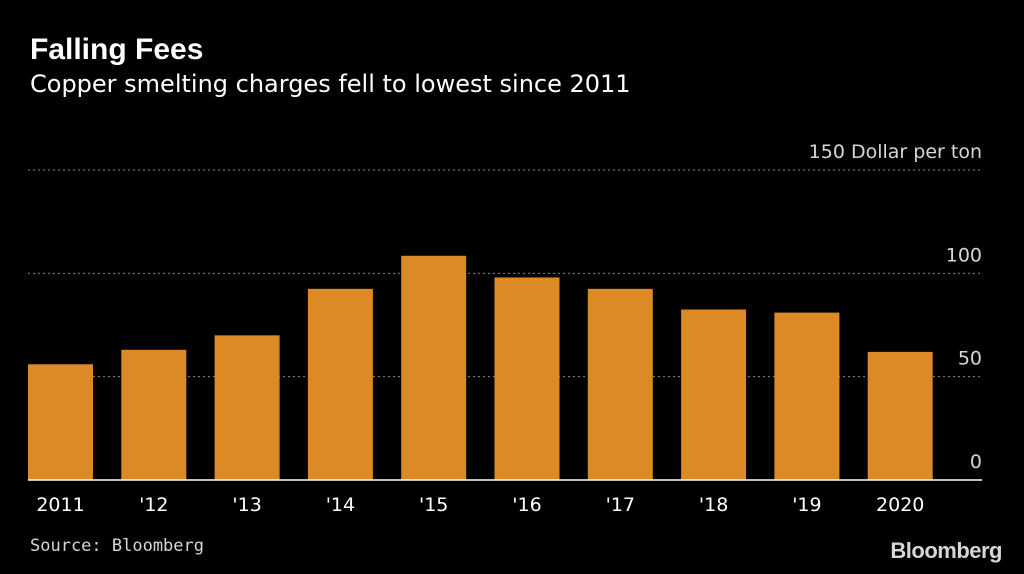 The image size is (1024, 574). Describe the element at coordinates (976, 462) in the screenshot. I see `y-tick-label-0: 0` at that location.